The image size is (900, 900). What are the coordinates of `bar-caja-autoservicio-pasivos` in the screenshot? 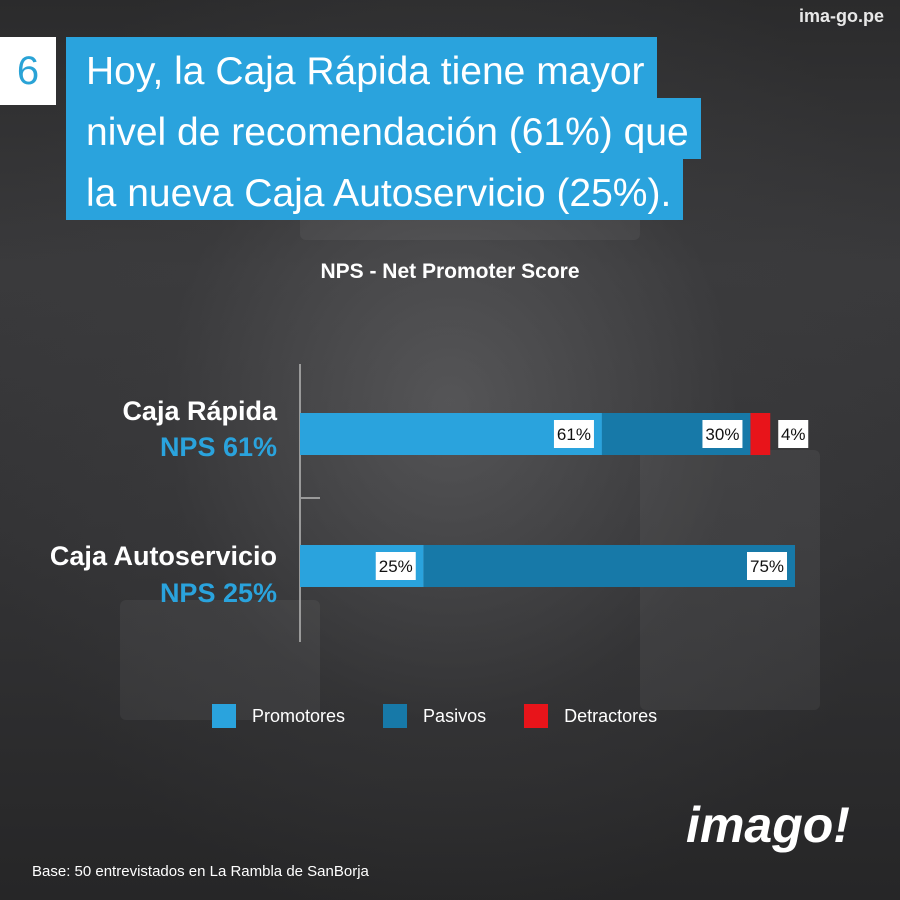 It's located at (609, 566).